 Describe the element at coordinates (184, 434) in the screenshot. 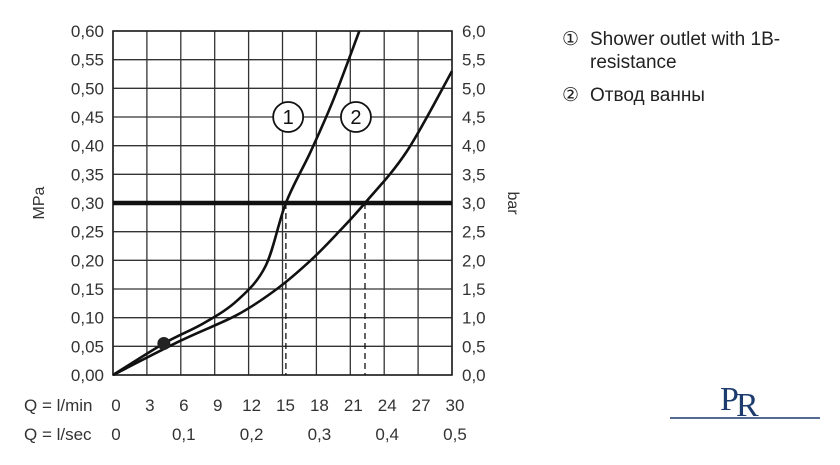

I see `x-secondary-tick-label: 0,1` at that location.